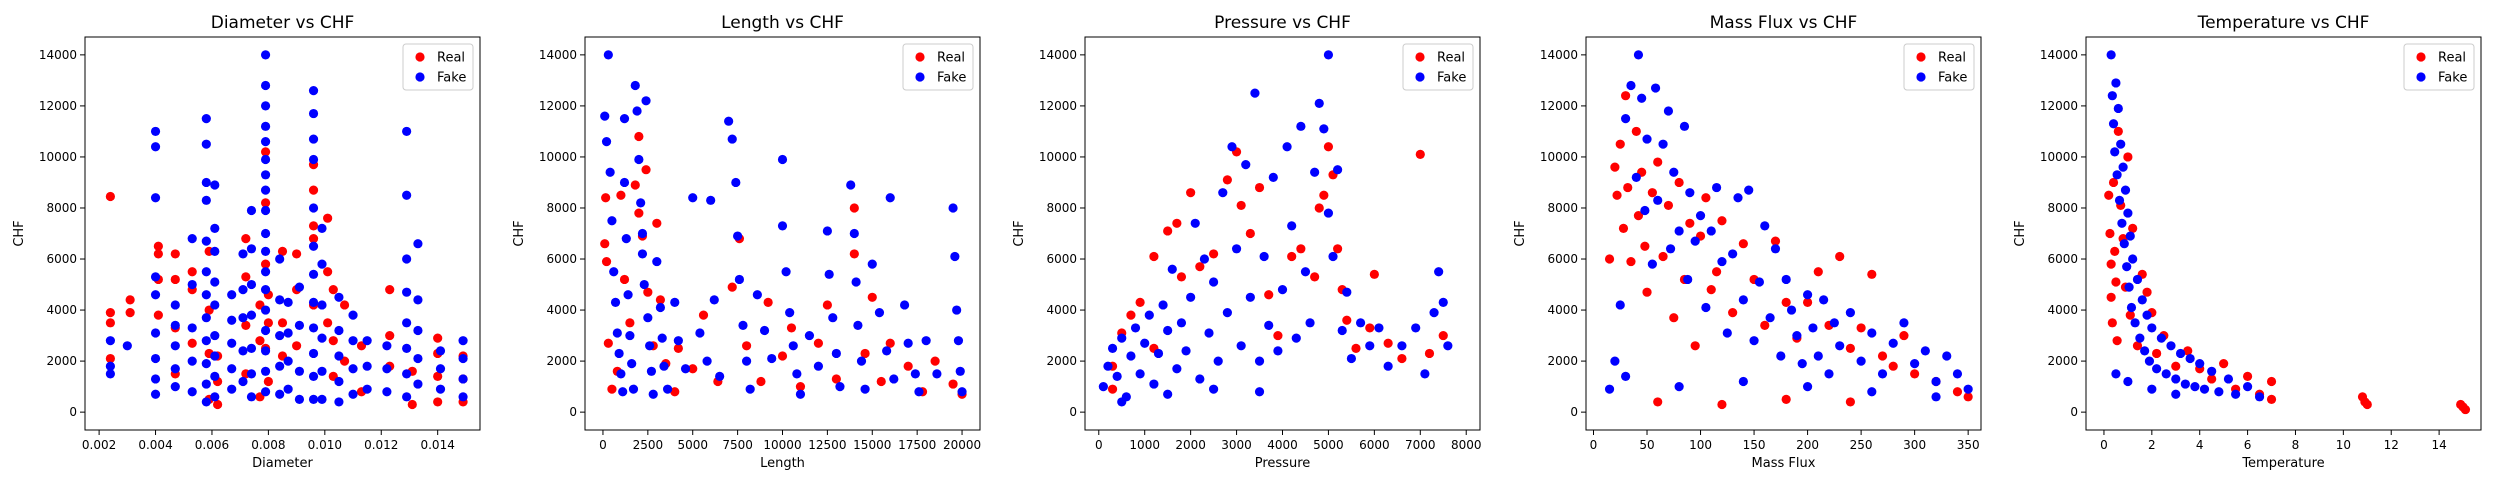 This screenshot has width=2500, height=500. What do you see at coordinates (99, 445) in the screenshot?
I see `x-tick-label: 0.002` at bounding box center [99, 445].